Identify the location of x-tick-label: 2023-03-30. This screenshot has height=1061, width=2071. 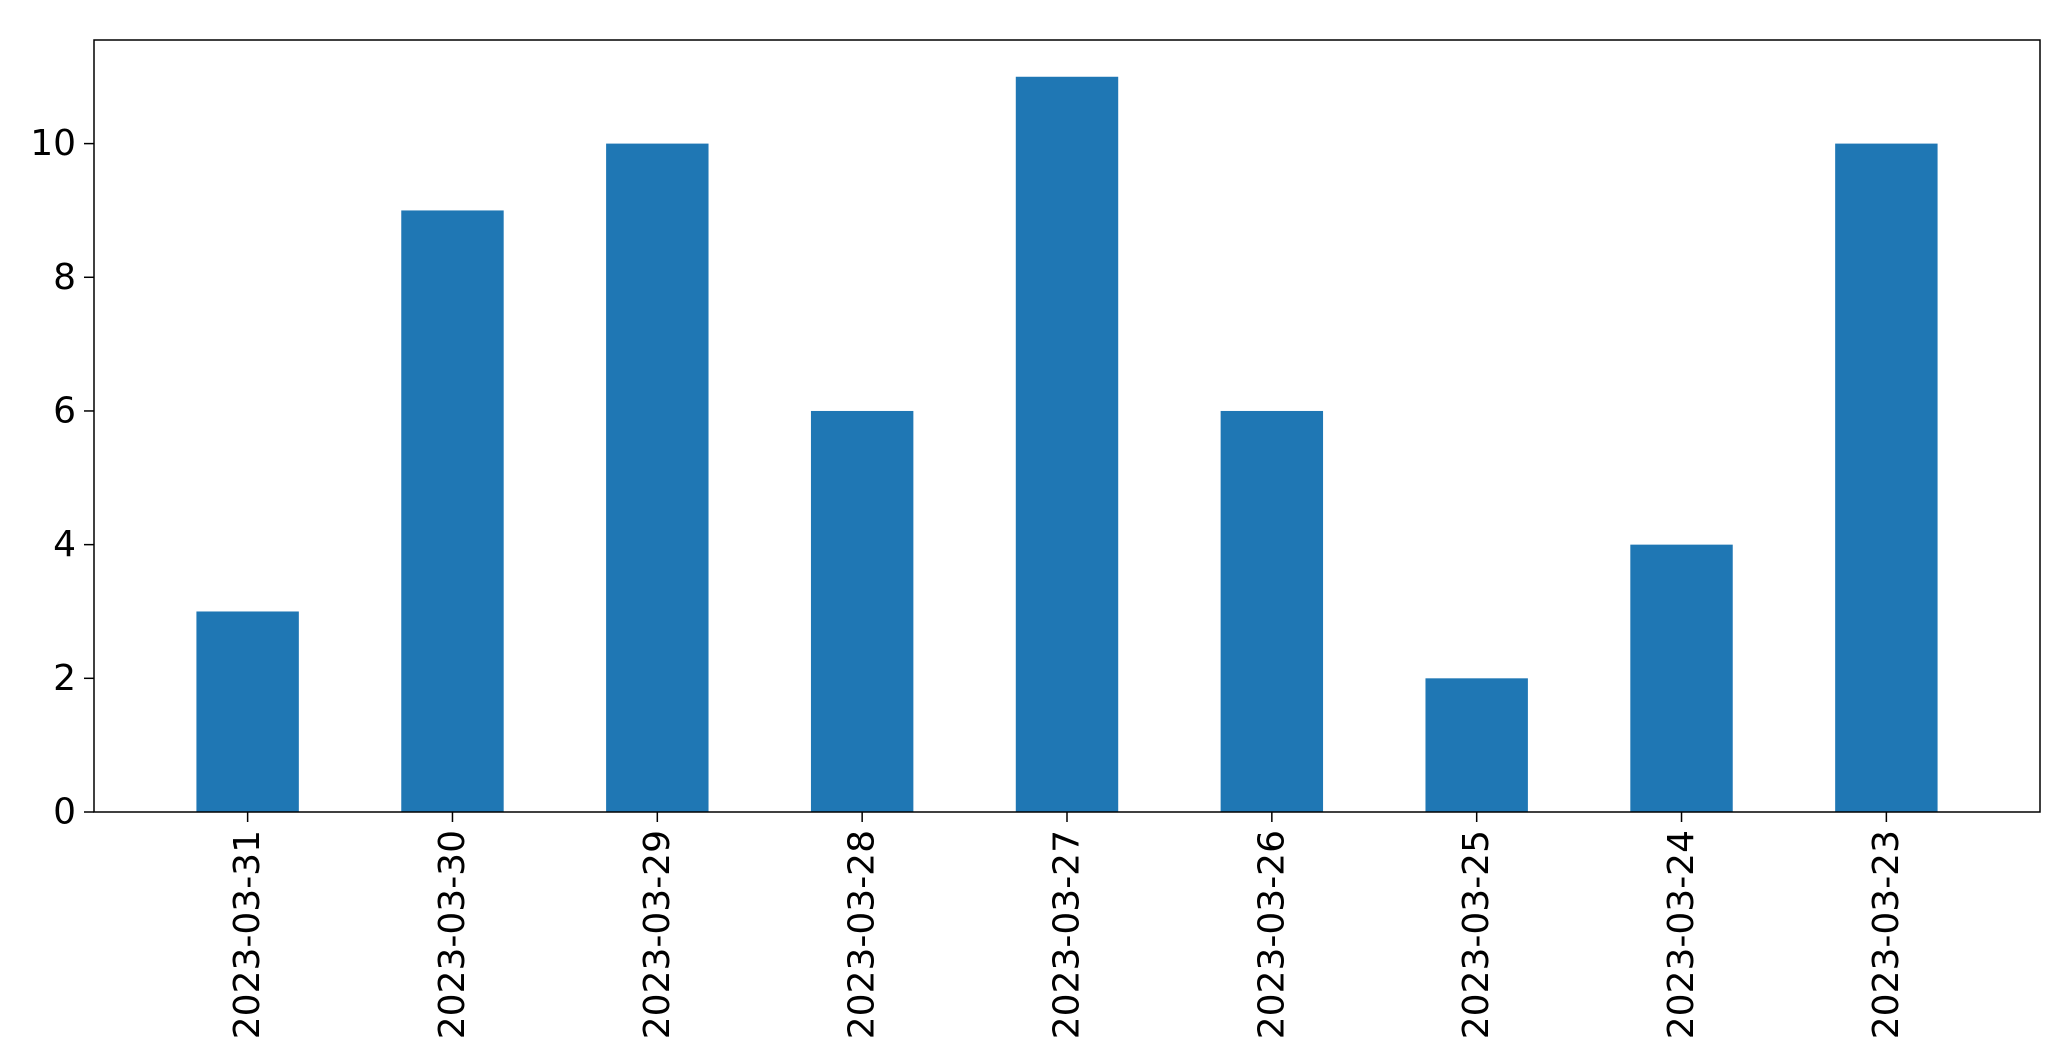
(452, 934).